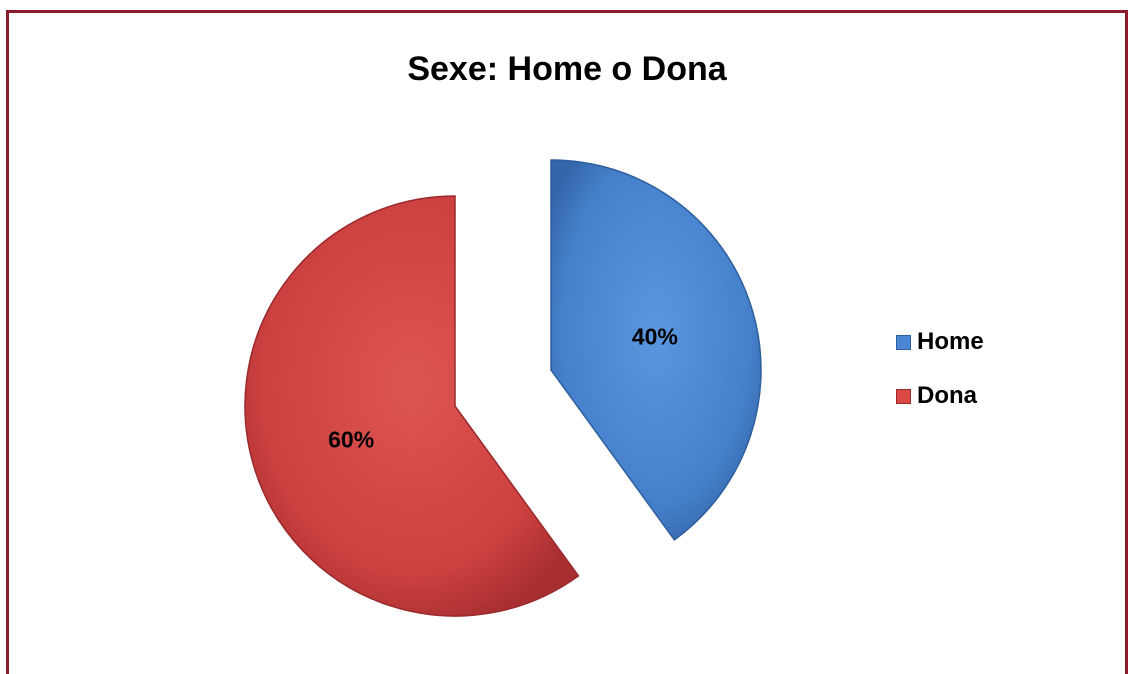  I want to click on legend-item-home: Home, so click(940, 342).